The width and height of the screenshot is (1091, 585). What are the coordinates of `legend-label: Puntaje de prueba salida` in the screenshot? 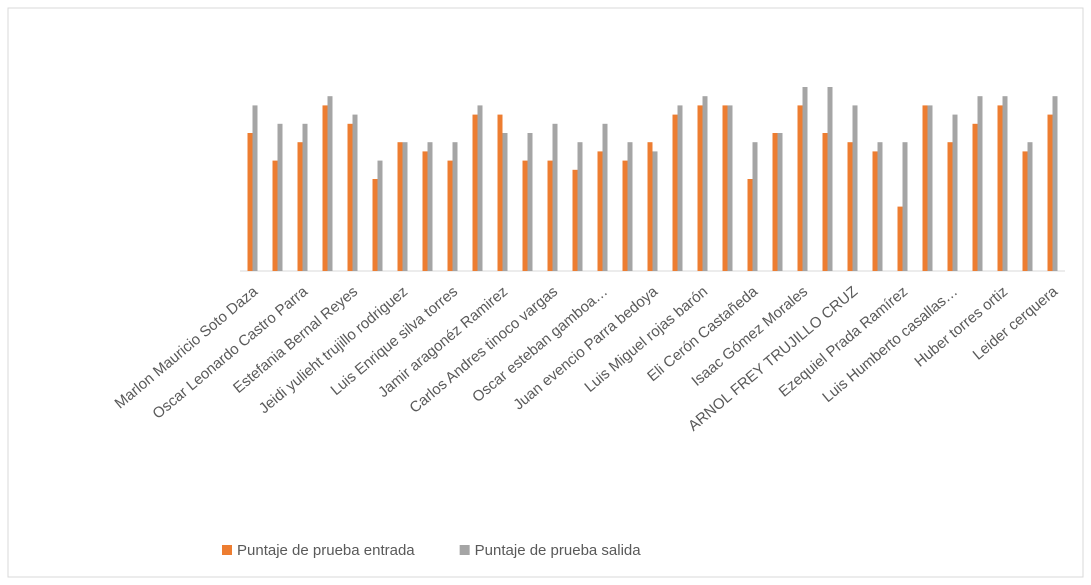 It's located at (558, 550).